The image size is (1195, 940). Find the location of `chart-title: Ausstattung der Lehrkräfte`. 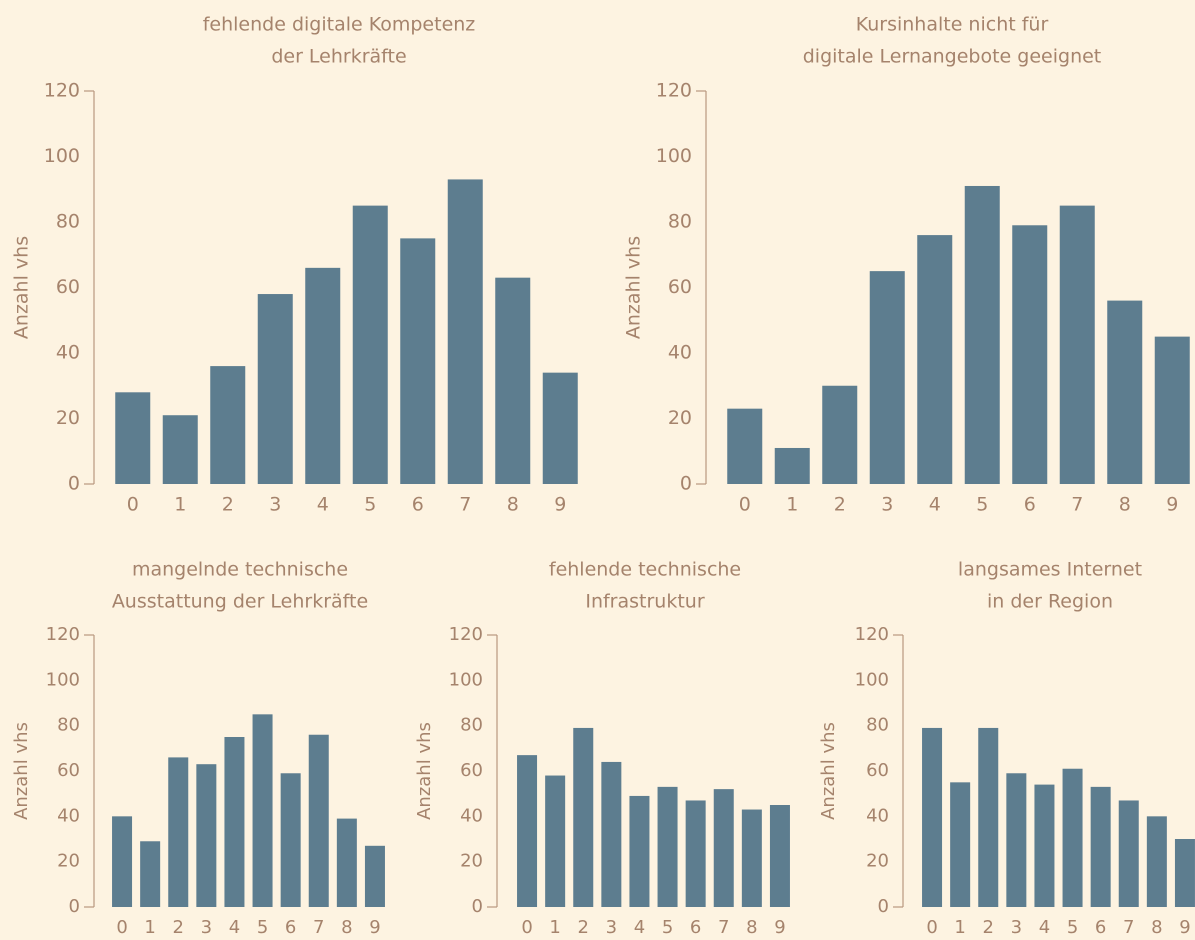

chart-title: Ausstattung der Lehrkräfte is located at coordinates (240, 602).